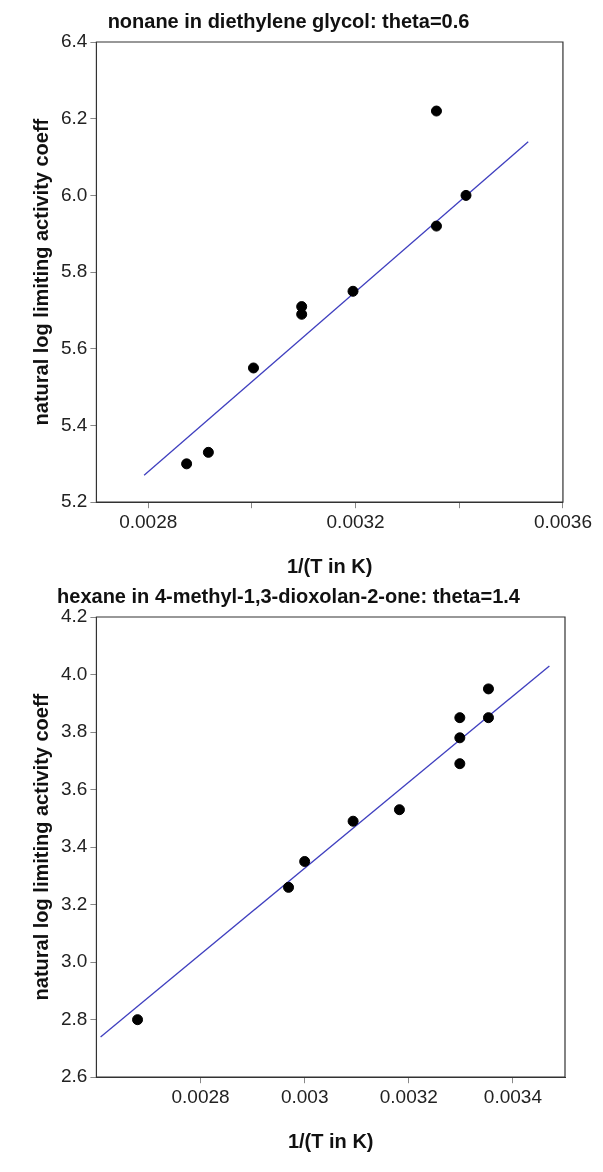 This screenshot has height=1172, width=603. I want to click on y-tick-label: 6.2, so click(74, 117).